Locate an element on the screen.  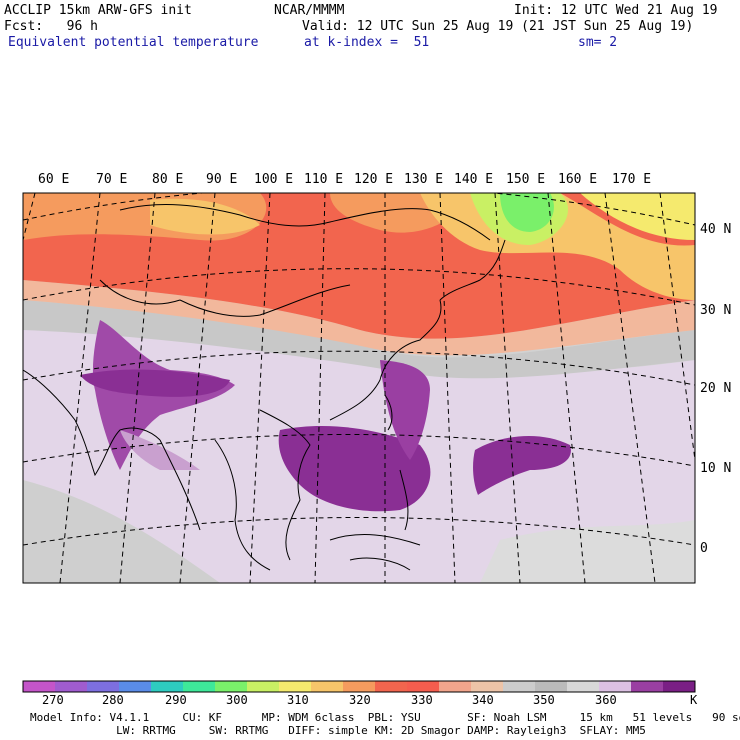
lon-label: 90 E is located at coordinates (222, 179).